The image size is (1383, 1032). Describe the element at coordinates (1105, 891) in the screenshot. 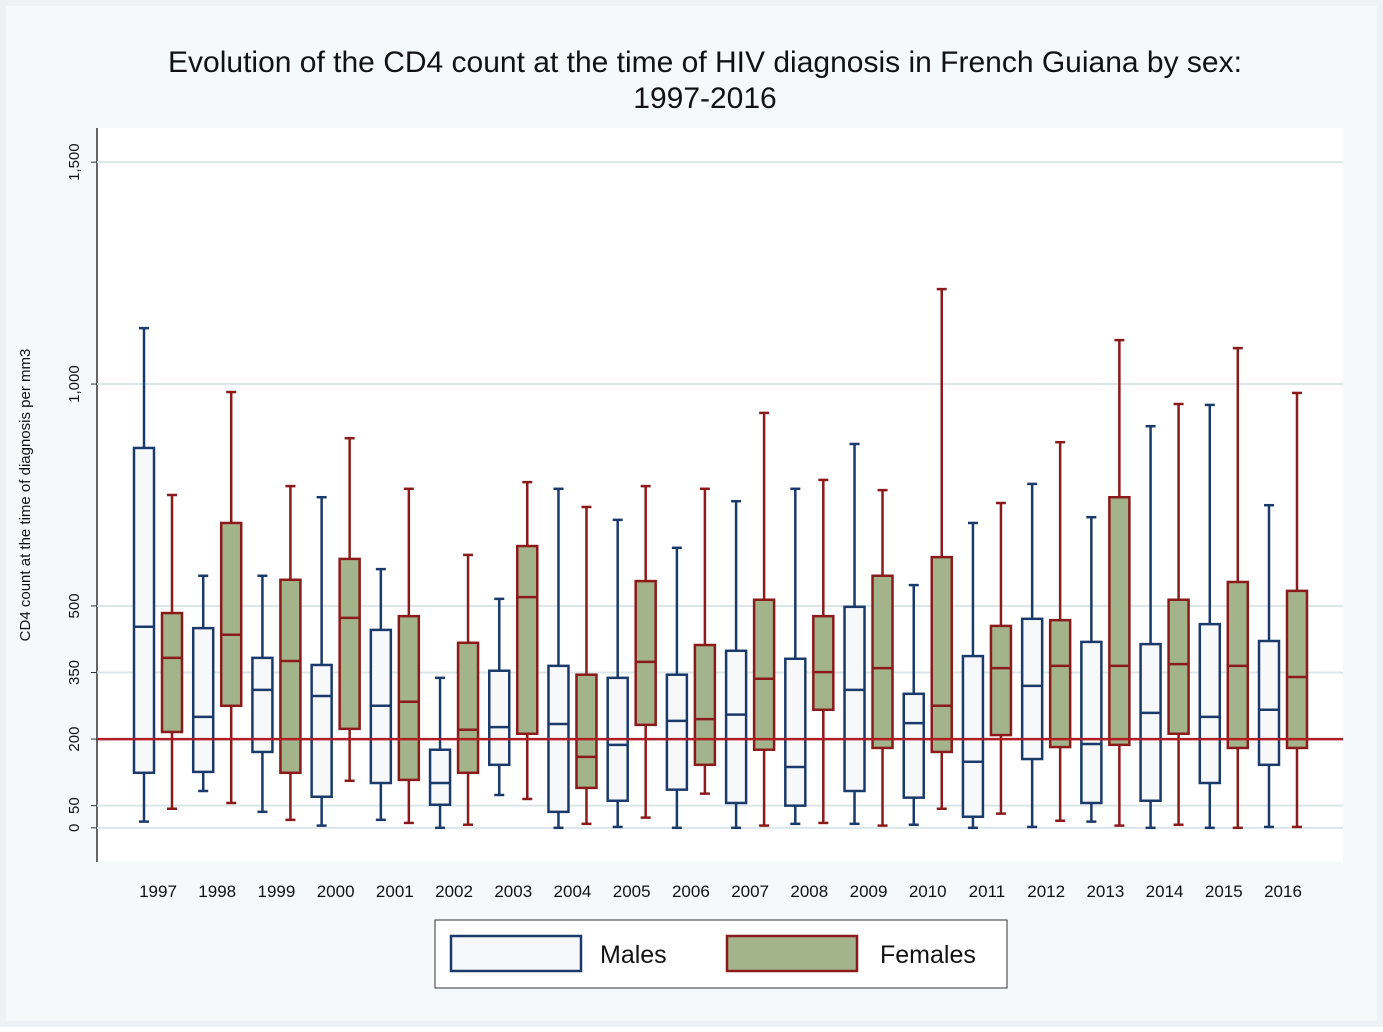

I see `x-tick-label: 2013` at that location.